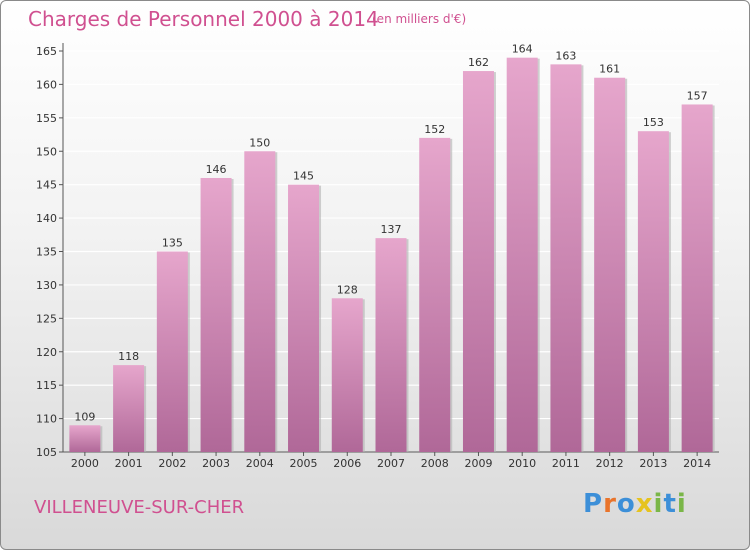 Image resolution: width=750 pixels, height=550 pixels. What do you see at coordinates (610, 504) in the screenshot?
I see `logo-letter: r` at bounding box center [610, 504].